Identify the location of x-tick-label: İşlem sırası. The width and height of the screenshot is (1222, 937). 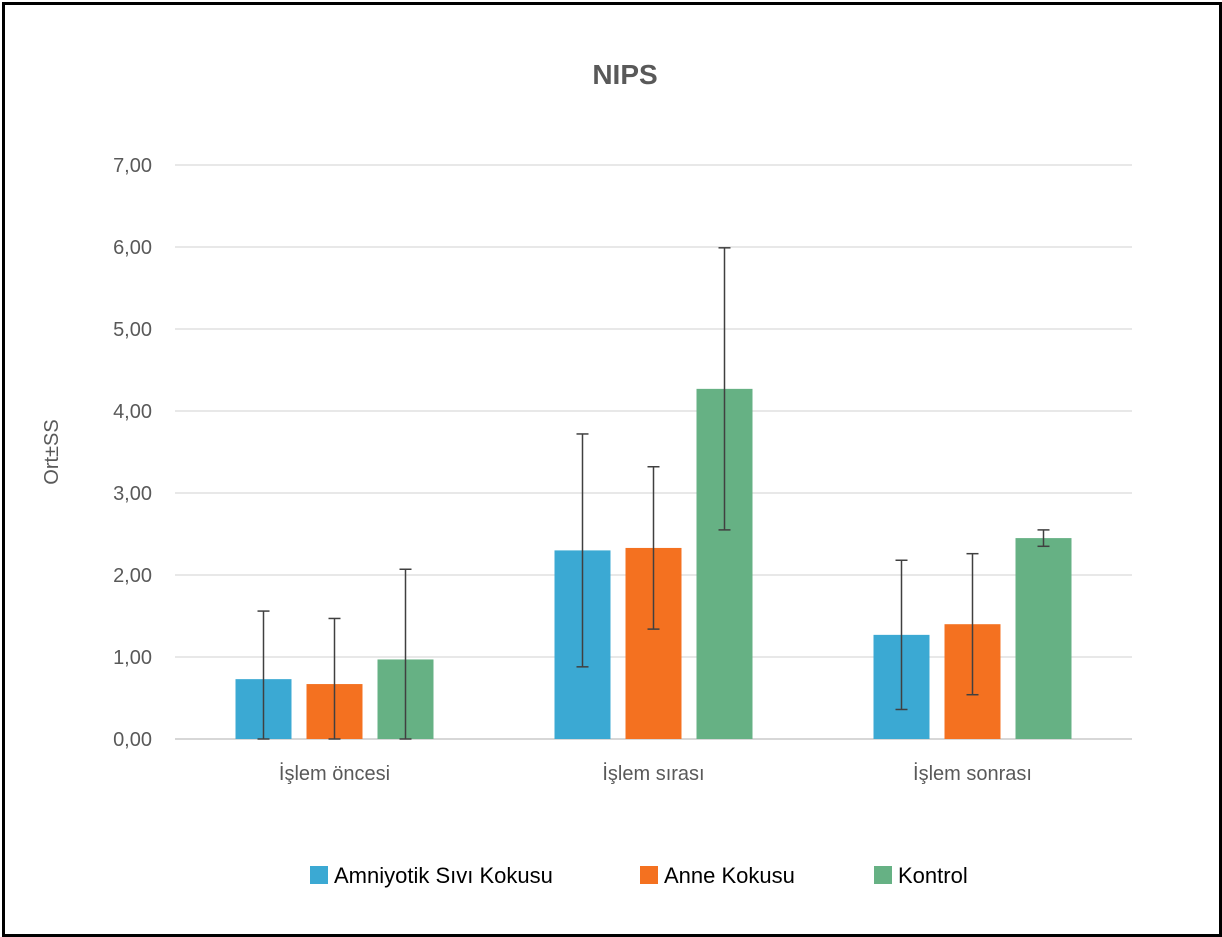
(653, 773).